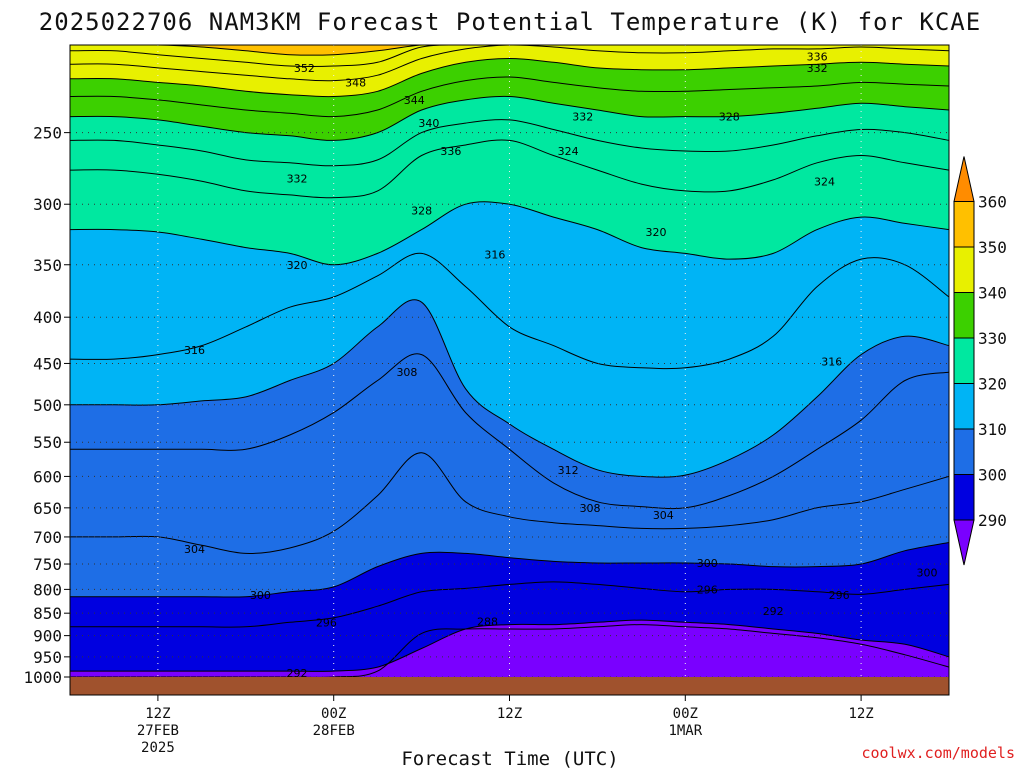  What do you see at coordinates (992, 247) in the screenshot?
I see `colorbar-label: 350` at bounding box center [992, 247].